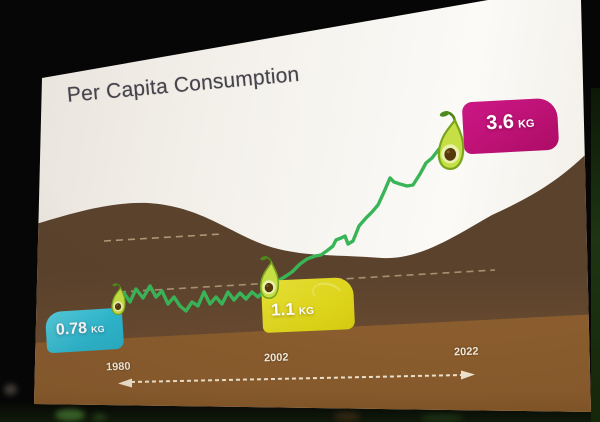  I want to click on badge-1980: 0.78 KG, so click(84, 330).